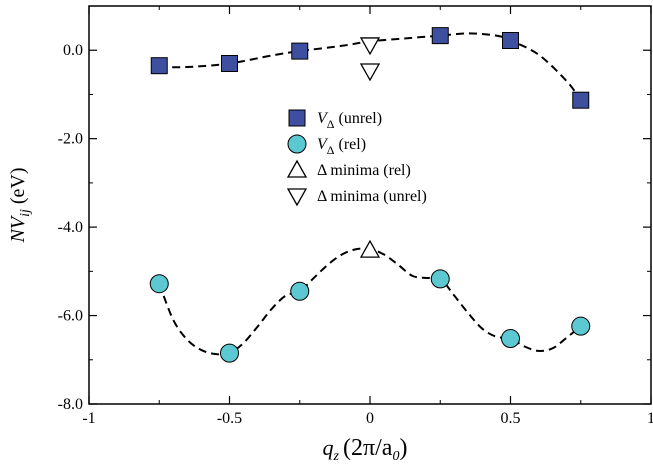  Describe the element at coordinates (370, 418) in the screenshot. I see `x-tick-label: 0` at that location.